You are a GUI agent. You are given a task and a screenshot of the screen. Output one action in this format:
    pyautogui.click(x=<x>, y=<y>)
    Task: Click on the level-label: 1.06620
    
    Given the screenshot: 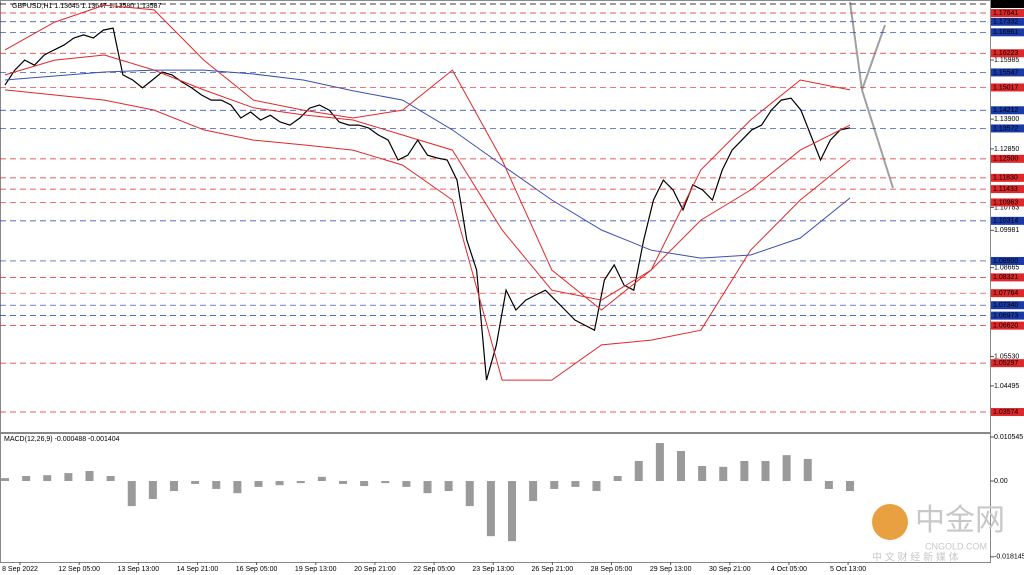 What is the action you would take?
    pyautogui.click(x=1005, y=325)
    